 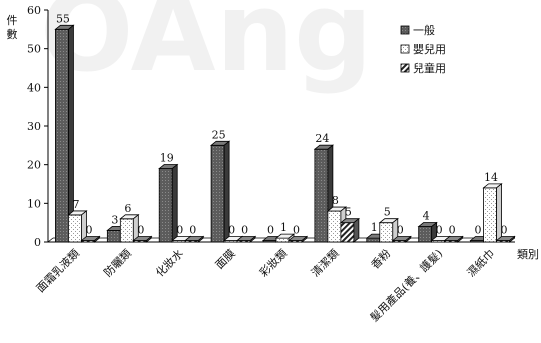 What do you see at coordinates (34, 165) in the screenshot?
I see `y-tick-label: 20` at bounding box center [34, 165].